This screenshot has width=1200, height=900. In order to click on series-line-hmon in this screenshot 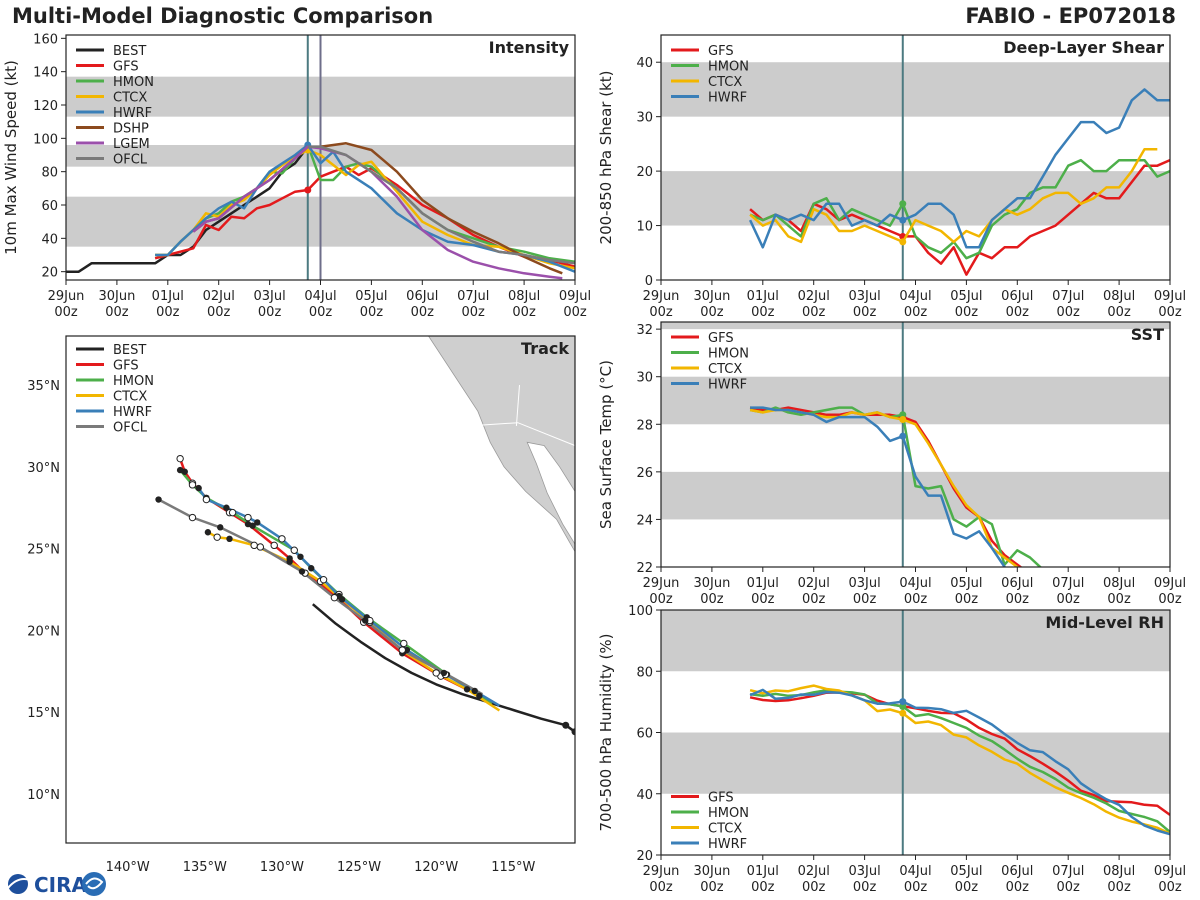, I will do `click(959, 760)`.